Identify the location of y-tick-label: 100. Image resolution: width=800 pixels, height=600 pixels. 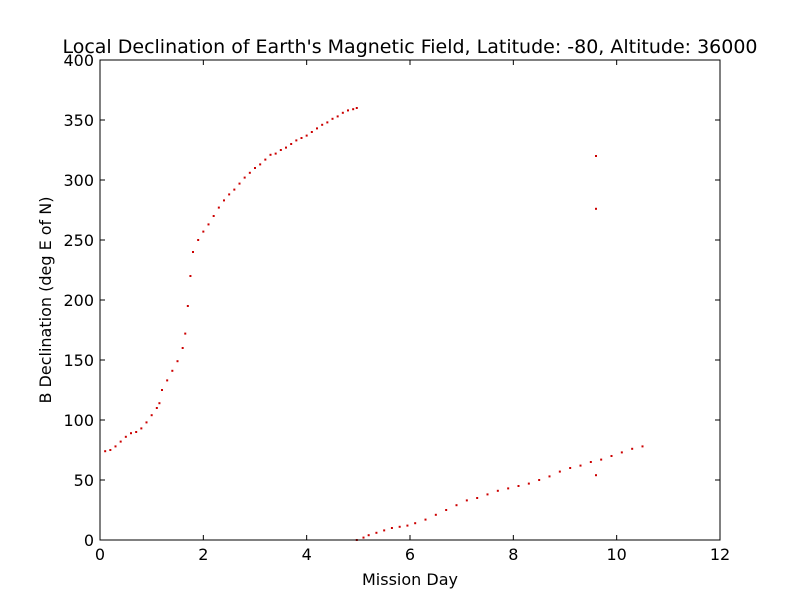
(78, 420).